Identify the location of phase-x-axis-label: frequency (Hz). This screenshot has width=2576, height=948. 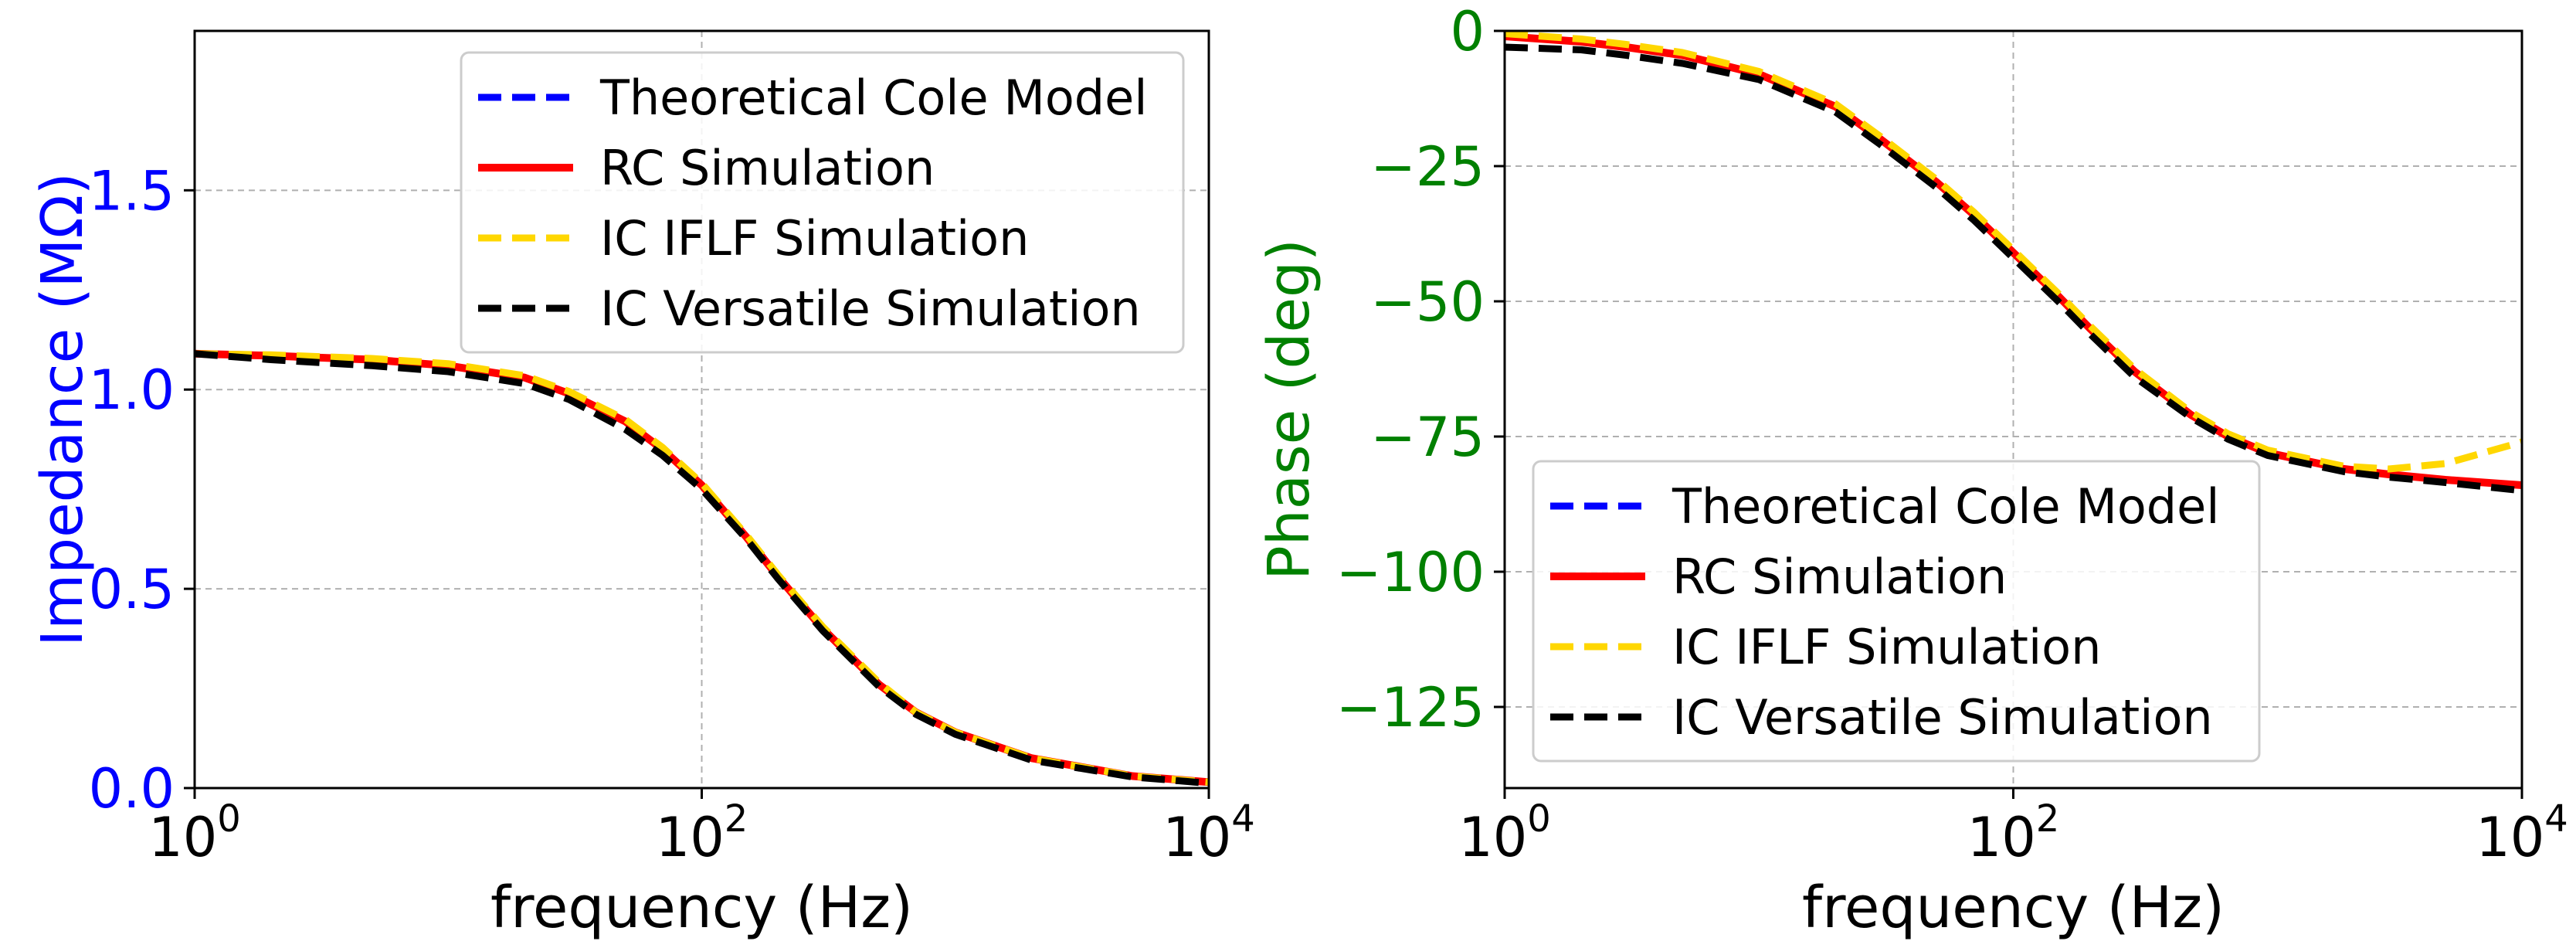
(2014, 908).